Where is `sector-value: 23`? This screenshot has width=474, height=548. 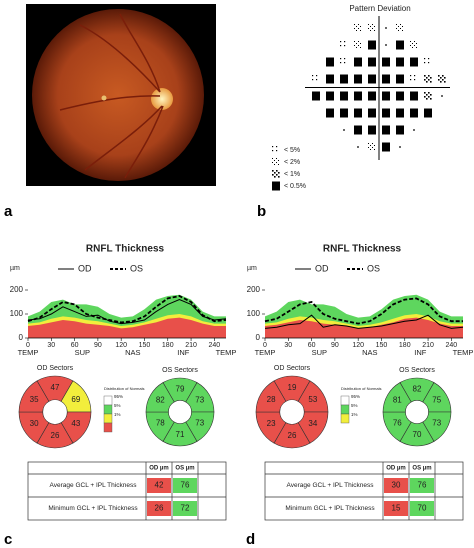
sector-value: 23 is located at coordinates (271, 423).